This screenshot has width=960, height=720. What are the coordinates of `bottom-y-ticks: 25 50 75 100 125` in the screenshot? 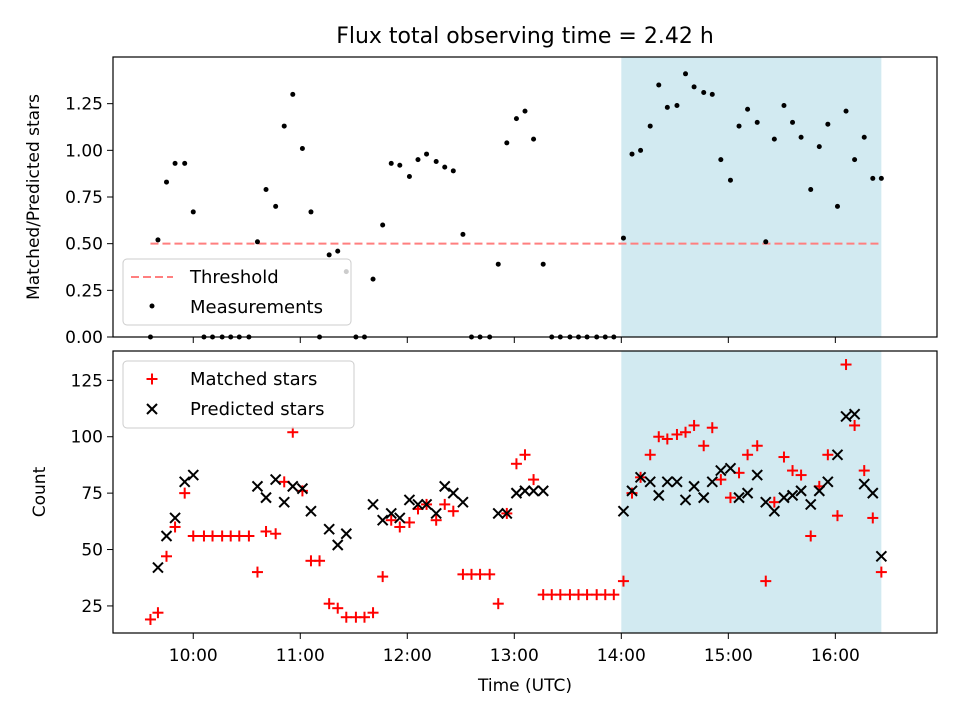 It's located at (92, 494).